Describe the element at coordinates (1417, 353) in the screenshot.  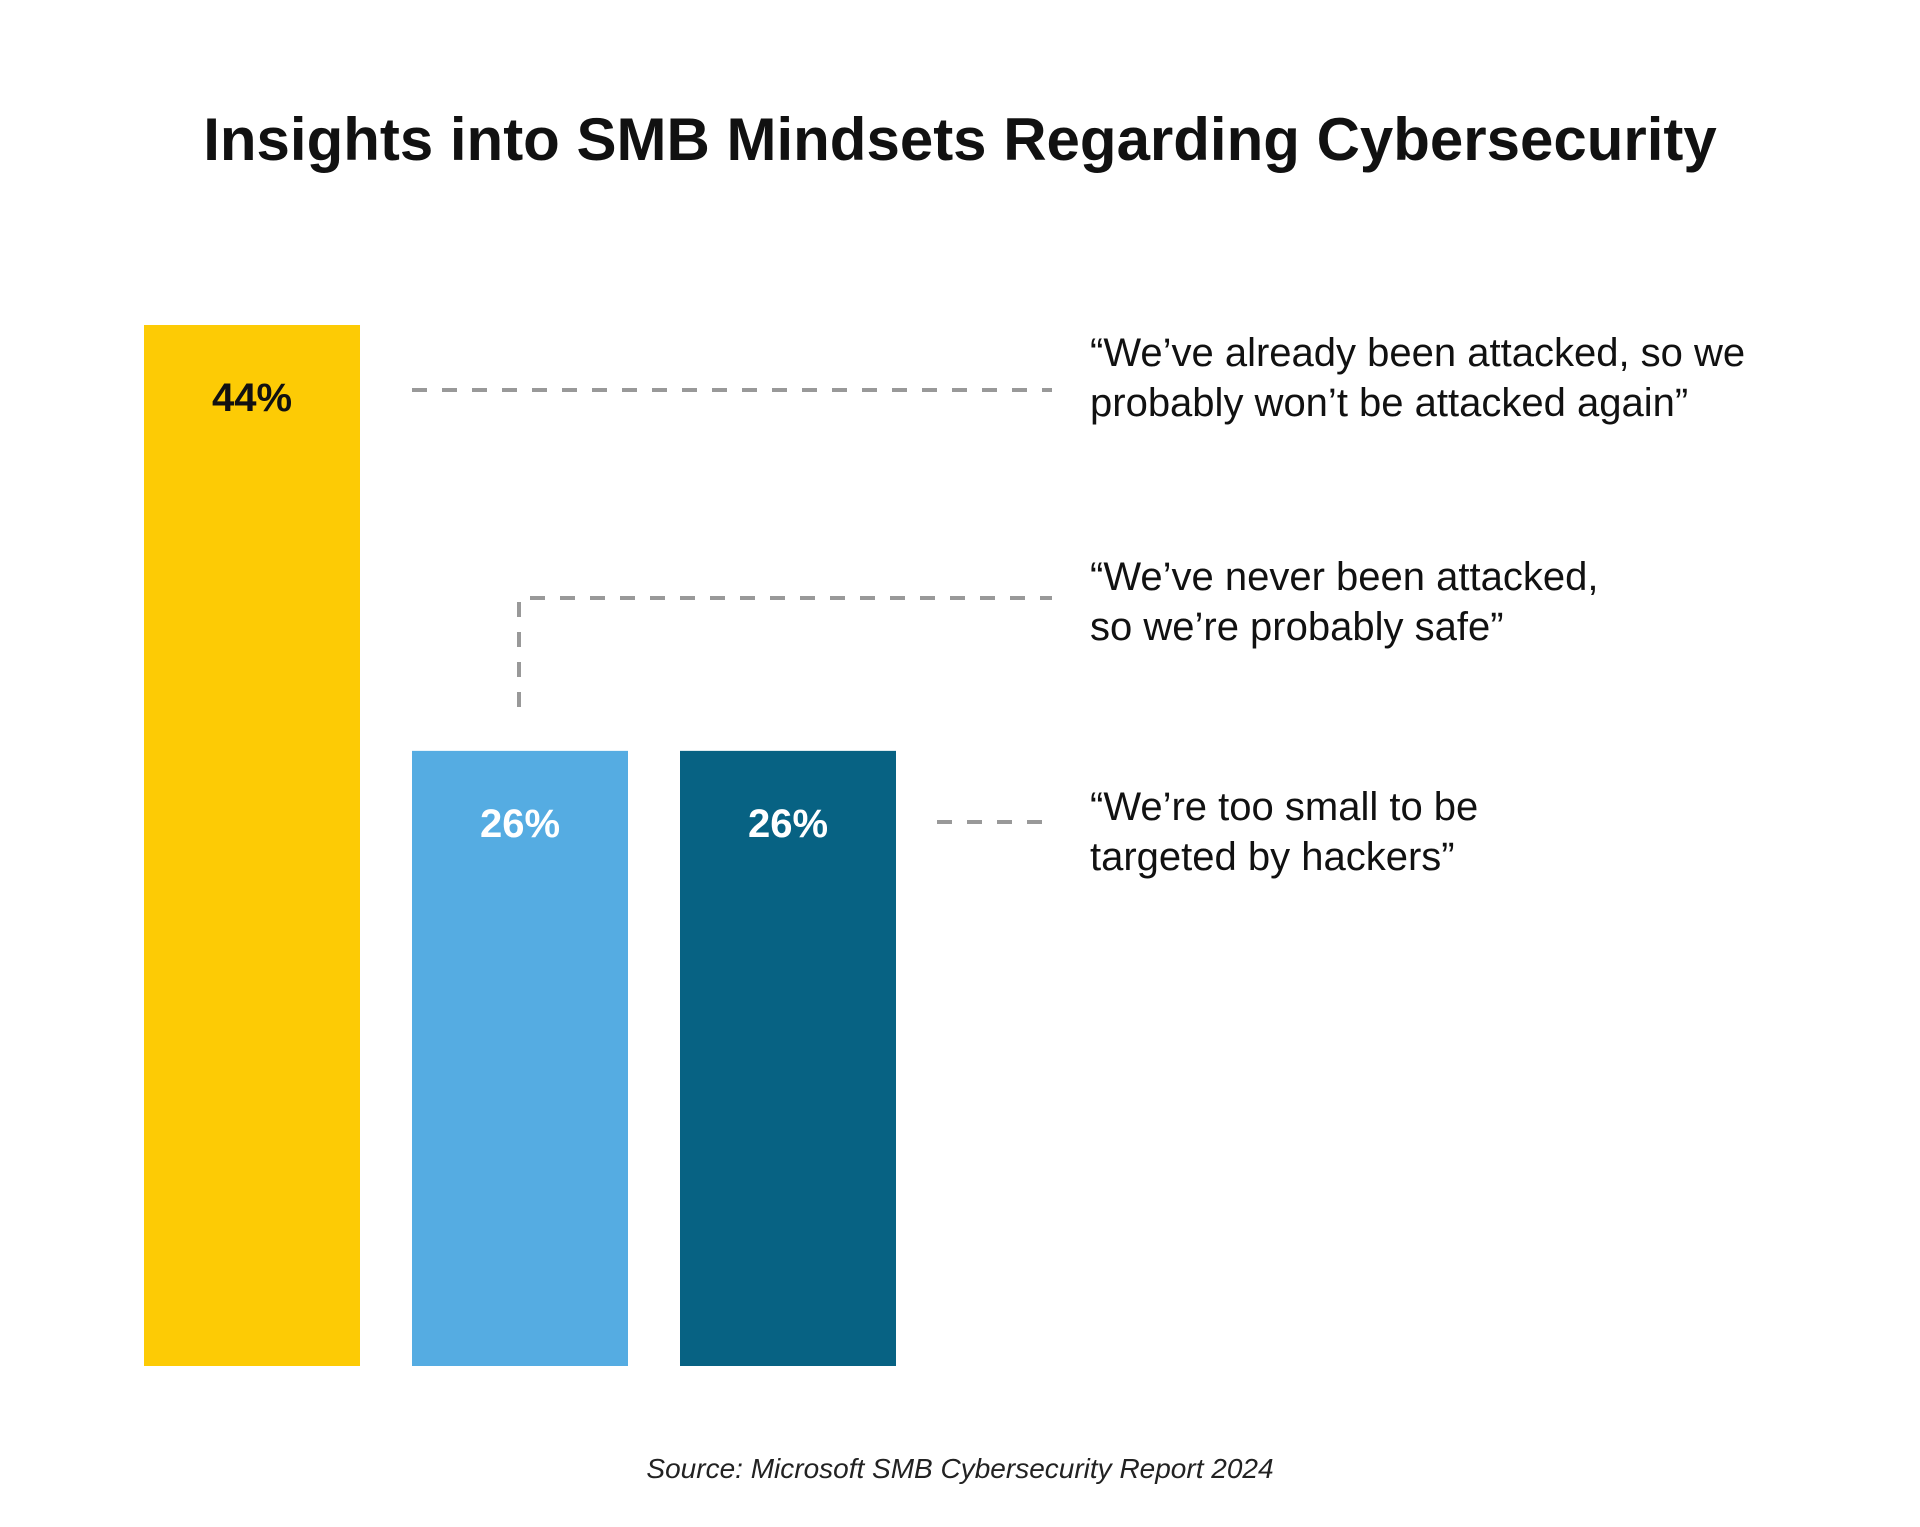
I see `annotation-1-line-1: “We’ve already been attacked, so we` at that location.